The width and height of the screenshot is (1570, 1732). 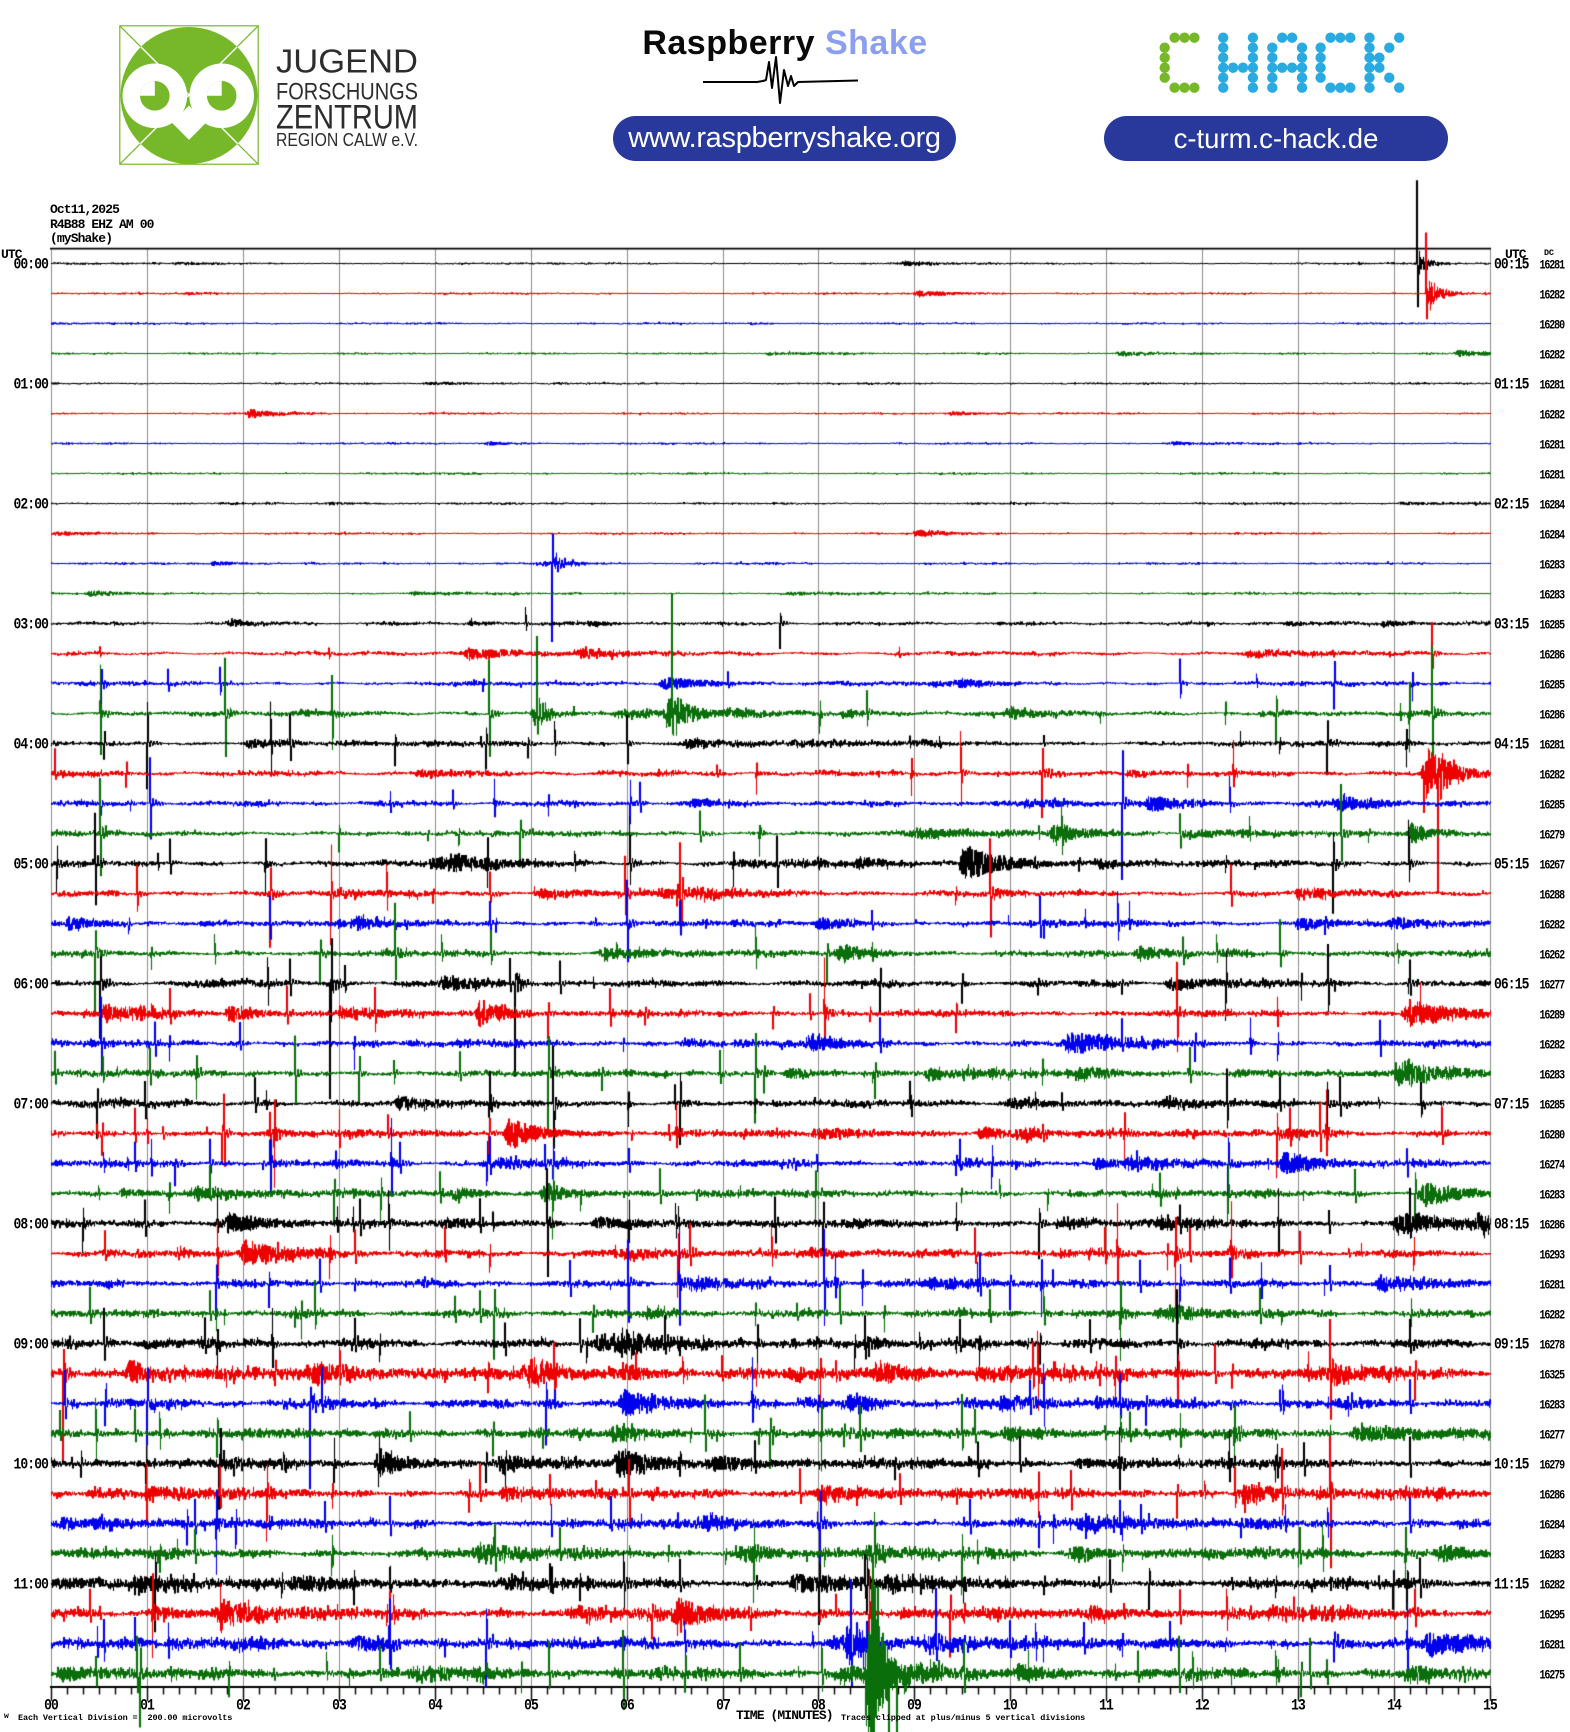 I want to click on svg-text: JUGEND, so click(x=347, y=62).